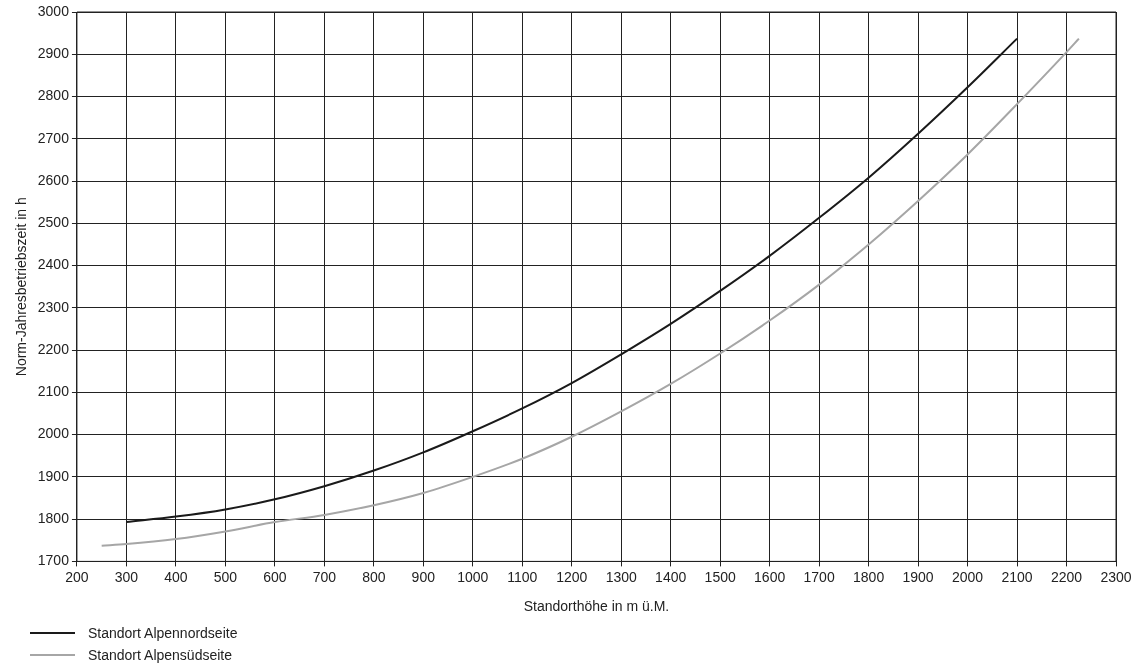  I want to click on y-tick-label: 1800, so click(53, 518).